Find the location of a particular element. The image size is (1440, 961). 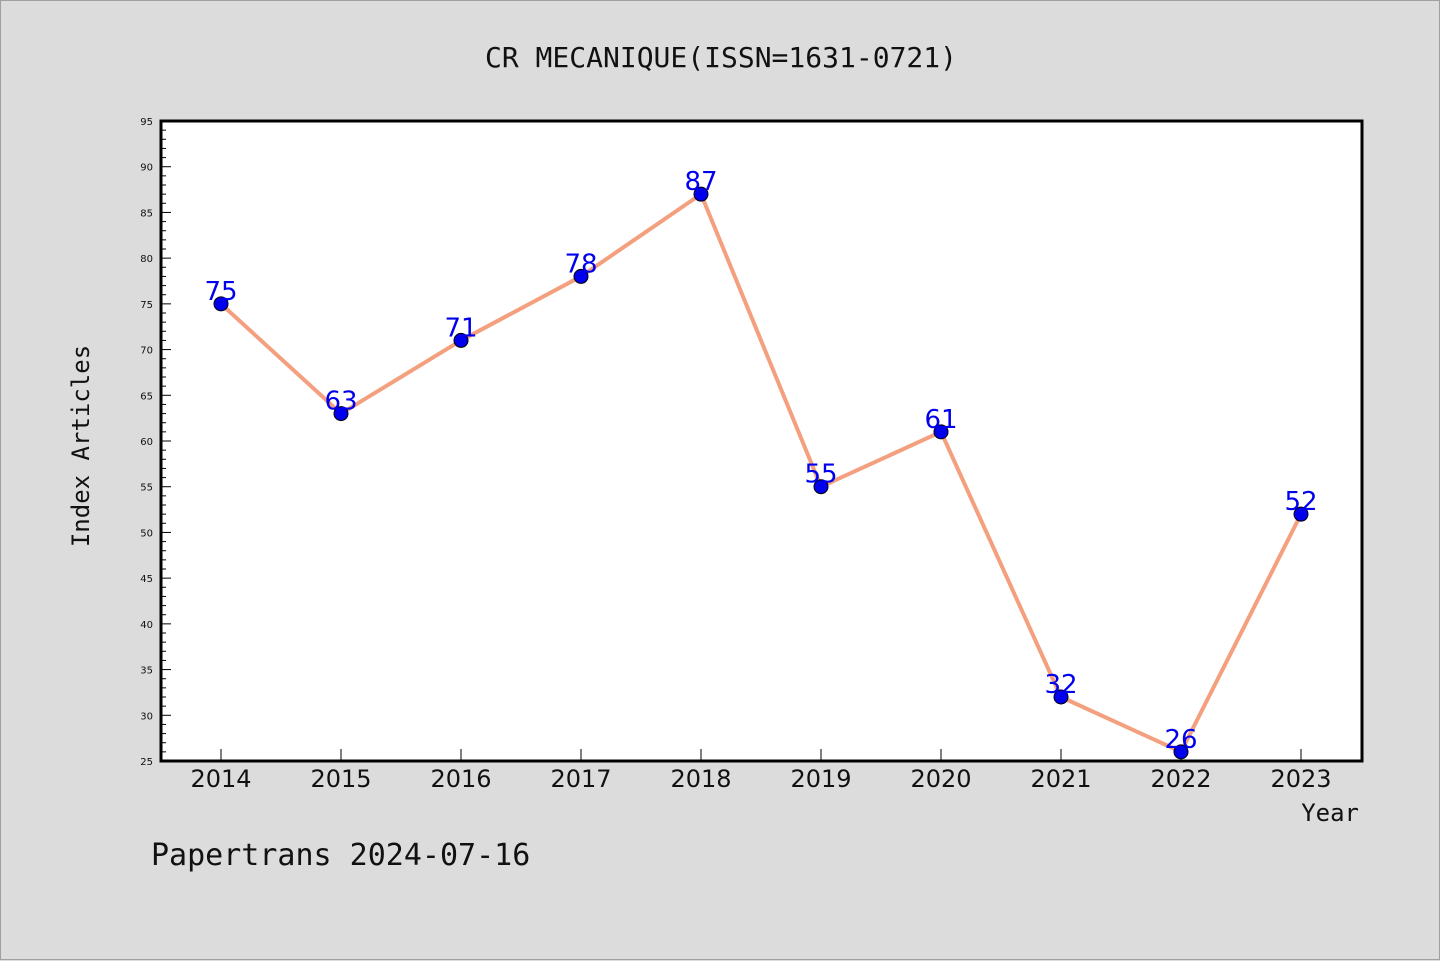

x-axis: 2014 2015 2016 2017 2018 2019 2020 2021 2022 2023 is located at coordinates (761, 771).